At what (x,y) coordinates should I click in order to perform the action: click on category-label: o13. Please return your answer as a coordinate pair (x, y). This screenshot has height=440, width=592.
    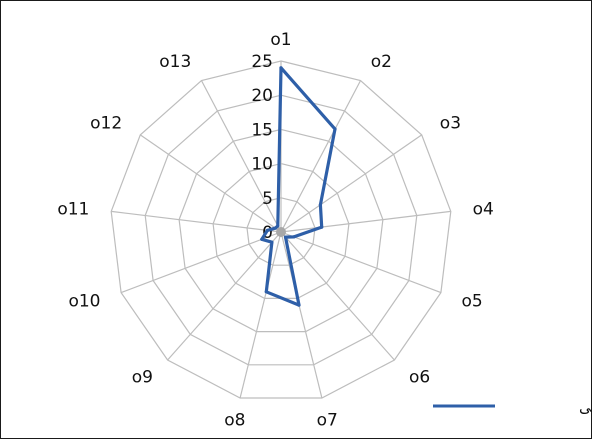
    Looking at the image, I should click on (175, 62).